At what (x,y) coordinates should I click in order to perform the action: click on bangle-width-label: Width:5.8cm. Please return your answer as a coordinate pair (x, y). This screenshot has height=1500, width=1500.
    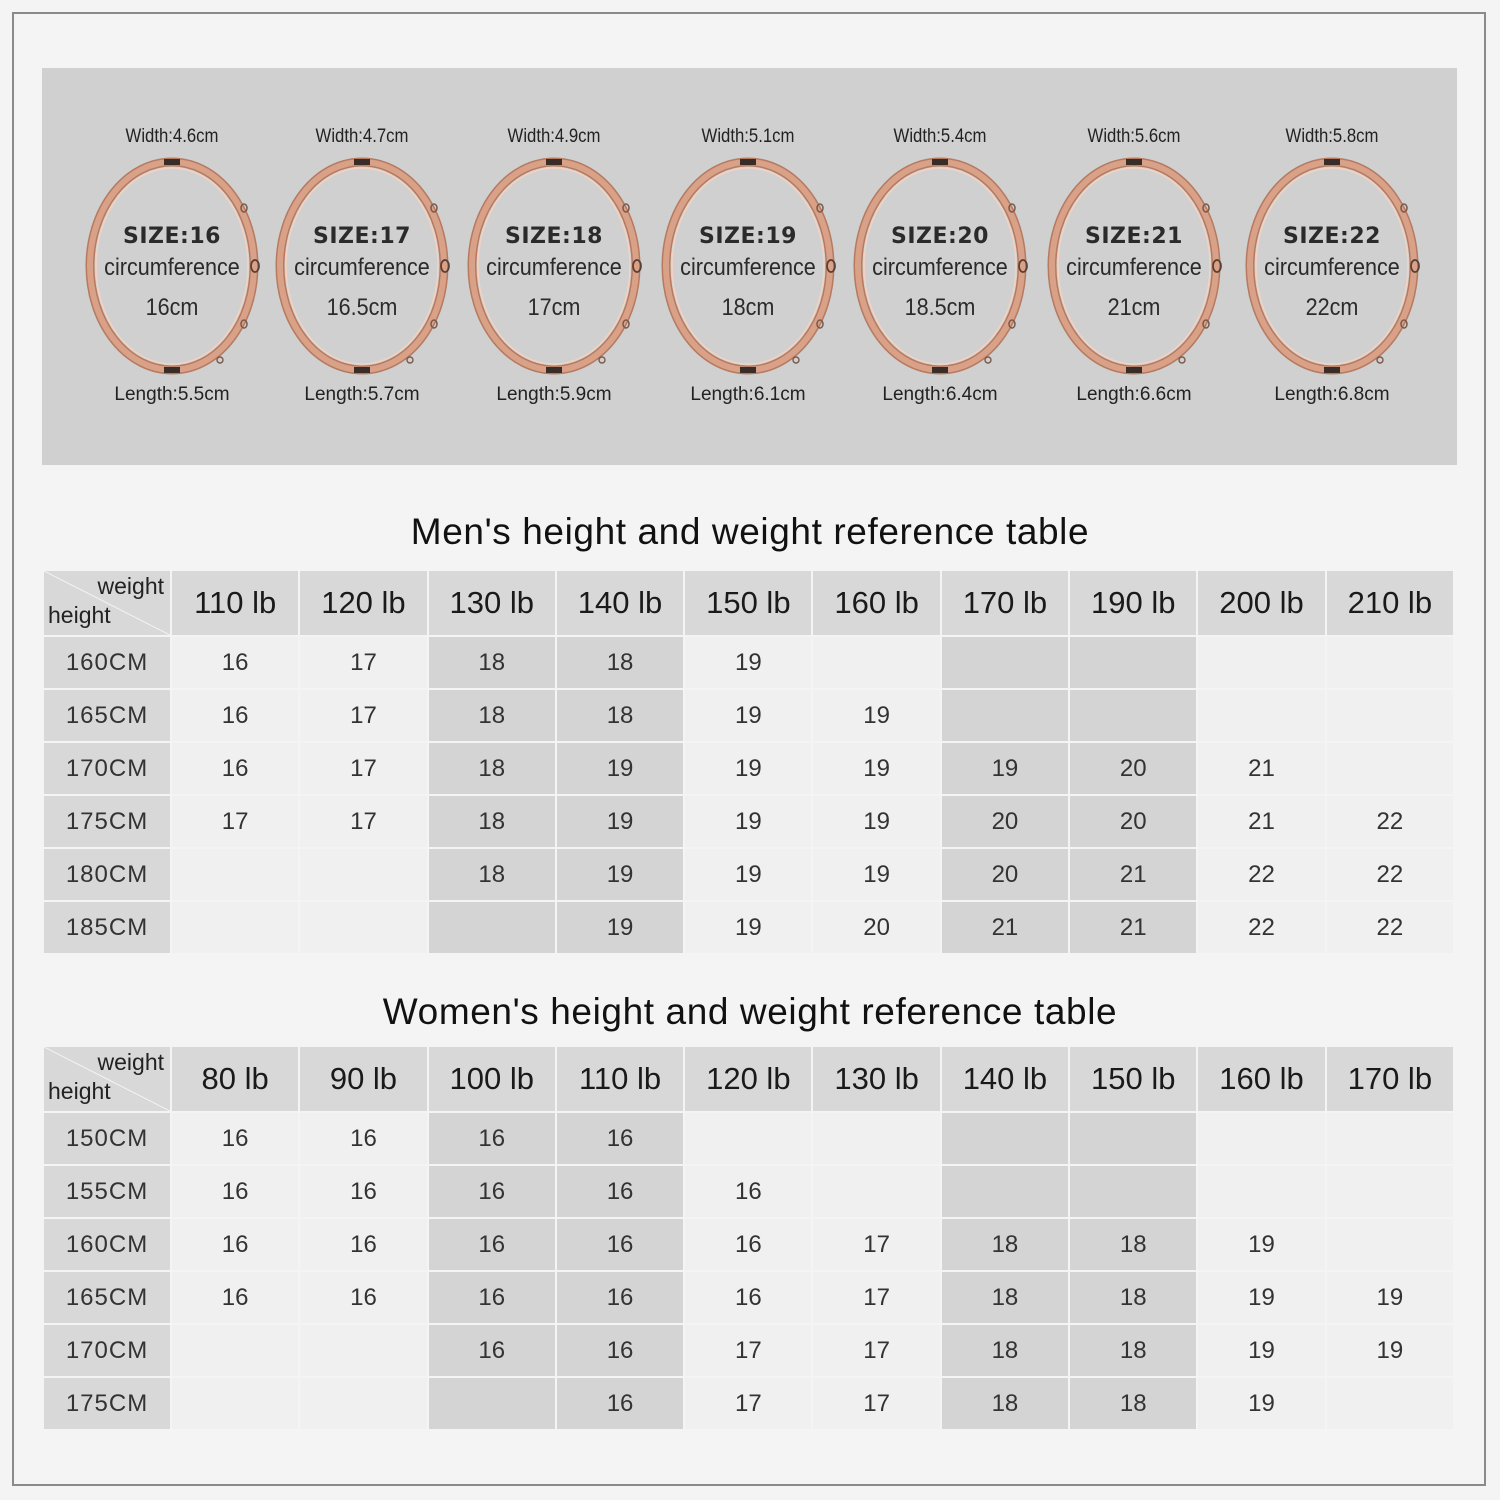
    Looking at the image, I should click on (1332, 136).